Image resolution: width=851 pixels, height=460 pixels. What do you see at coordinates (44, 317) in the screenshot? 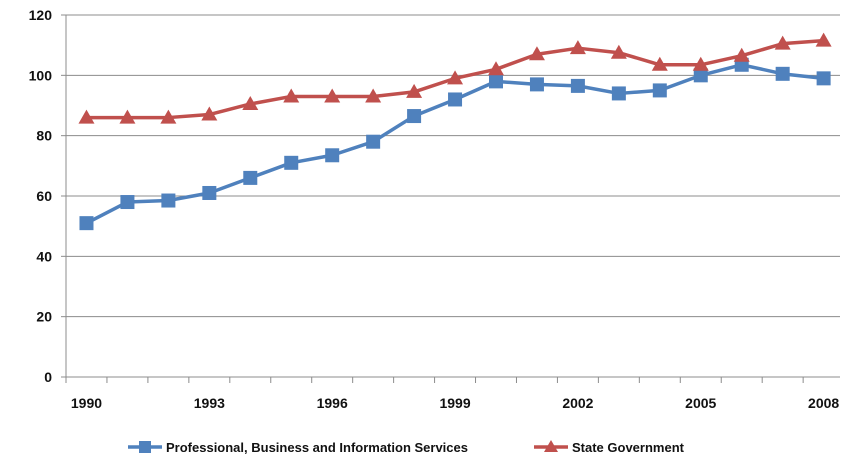
I see `y-tick-label-20: 20` at bounding box center [44, 317].